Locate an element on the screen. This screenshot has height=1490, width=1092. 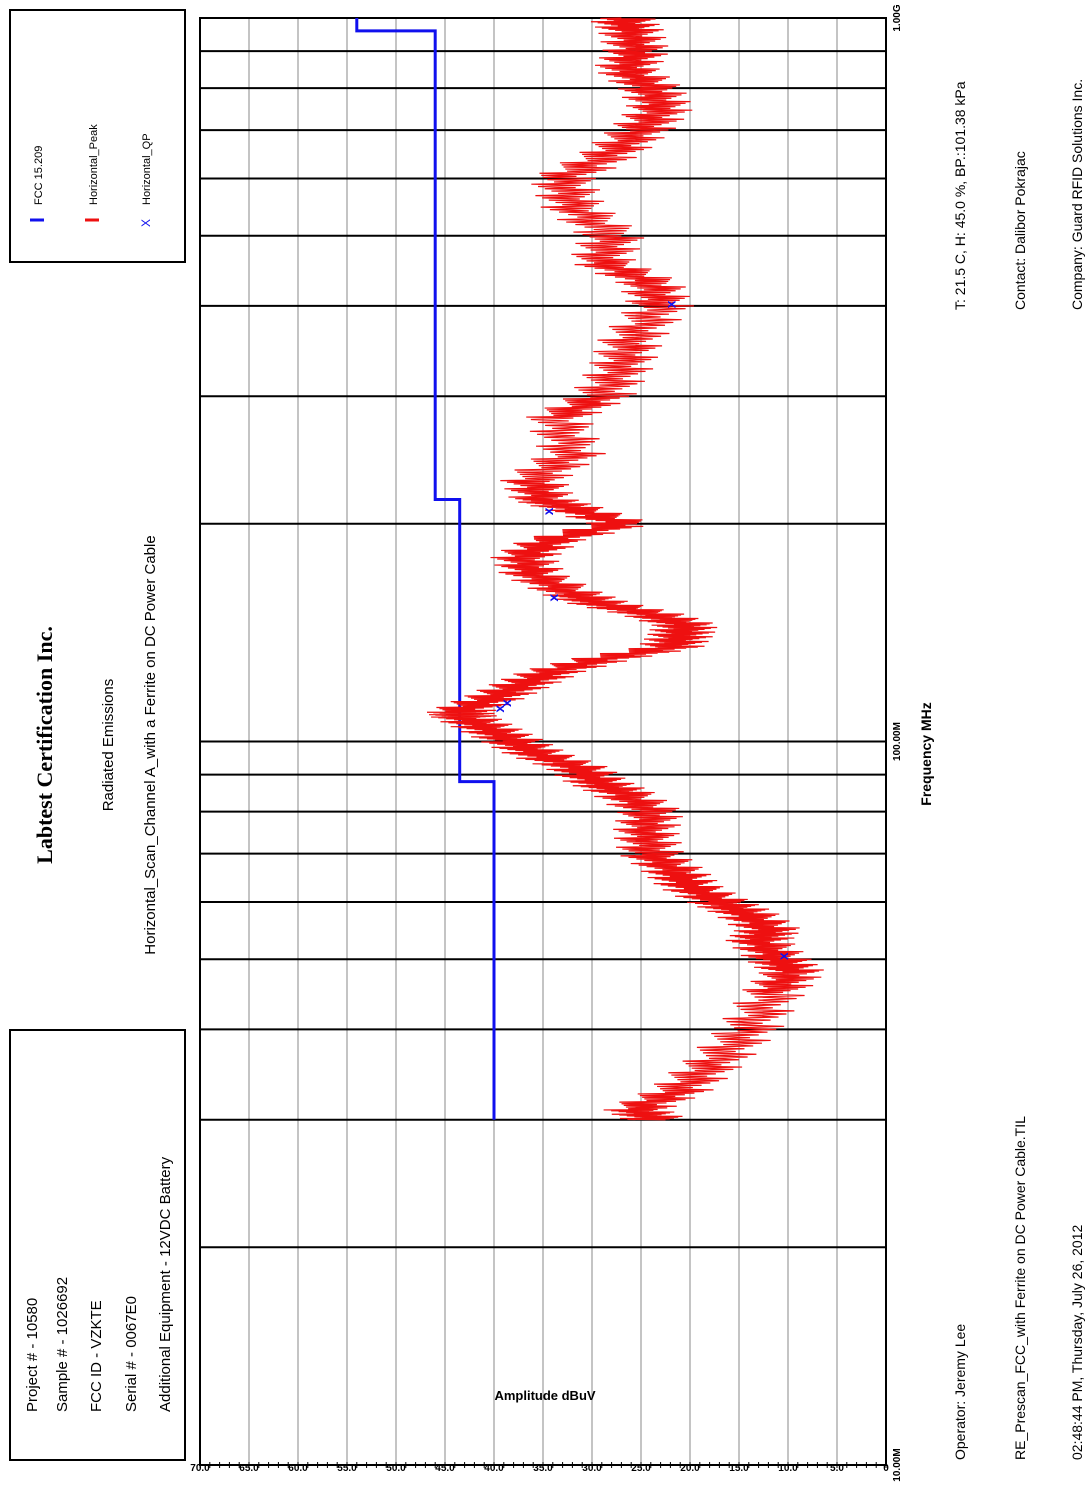
footer-timestamp: 02:48:44 PM, Thursday, July 26, 2012 is located at coordinates (1077, 1342).